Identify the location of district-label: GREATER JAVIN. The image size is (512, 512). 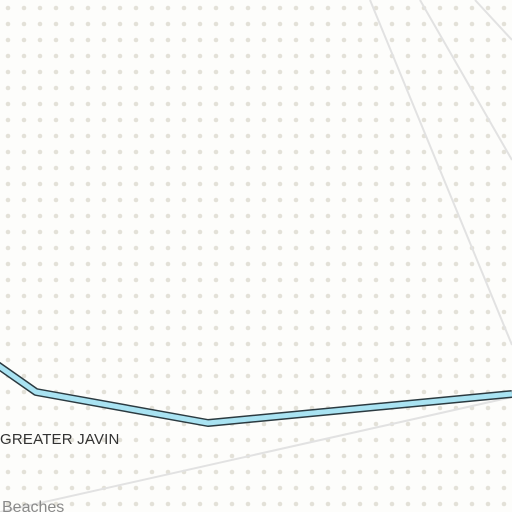
(60, 439).